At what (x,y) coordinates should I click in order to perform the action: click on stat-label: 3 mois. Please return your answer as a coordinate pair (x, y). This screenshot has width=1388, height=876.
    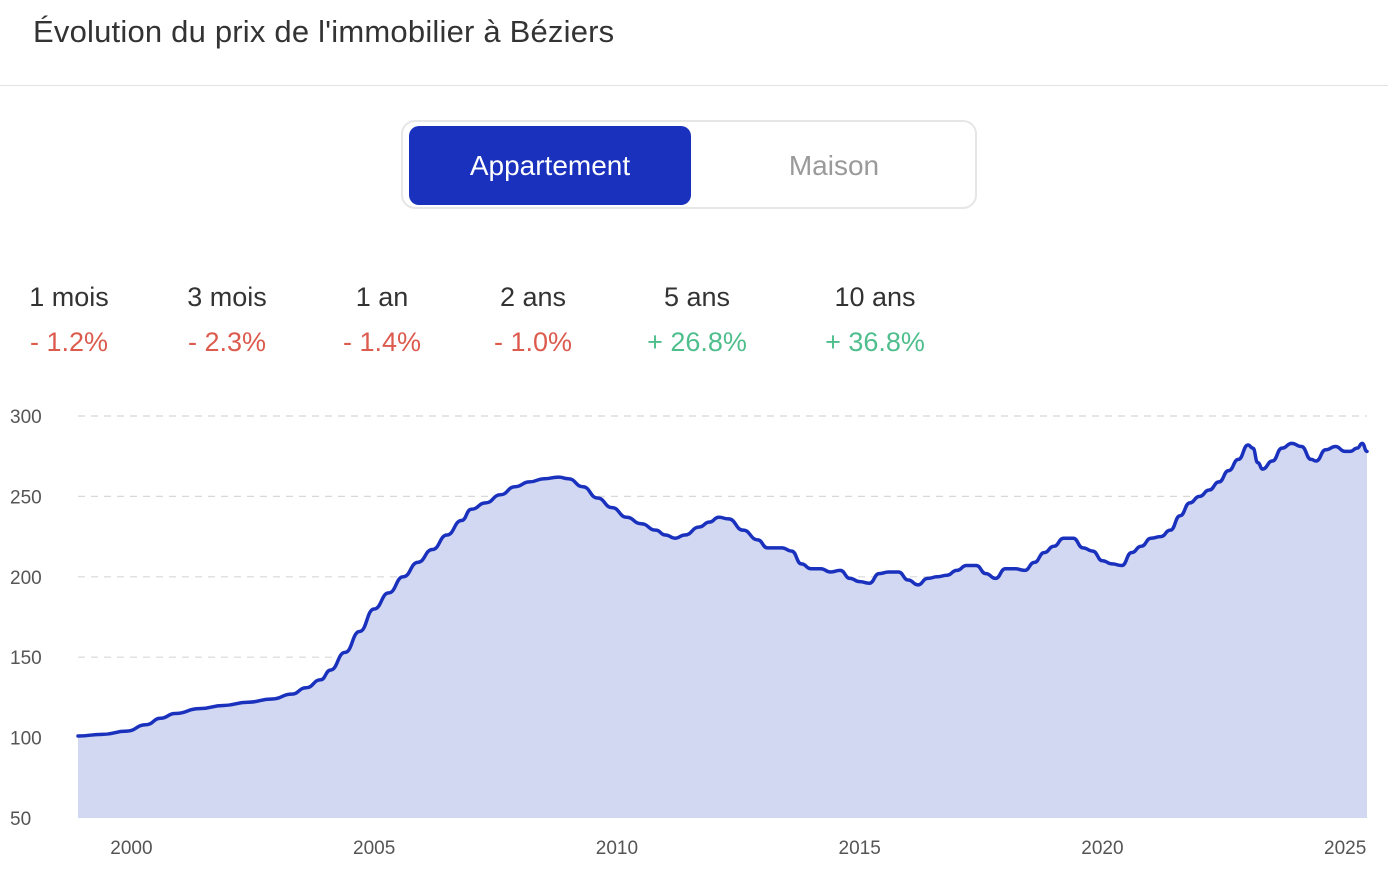
    Looking at the image, I should click on (227, 297).